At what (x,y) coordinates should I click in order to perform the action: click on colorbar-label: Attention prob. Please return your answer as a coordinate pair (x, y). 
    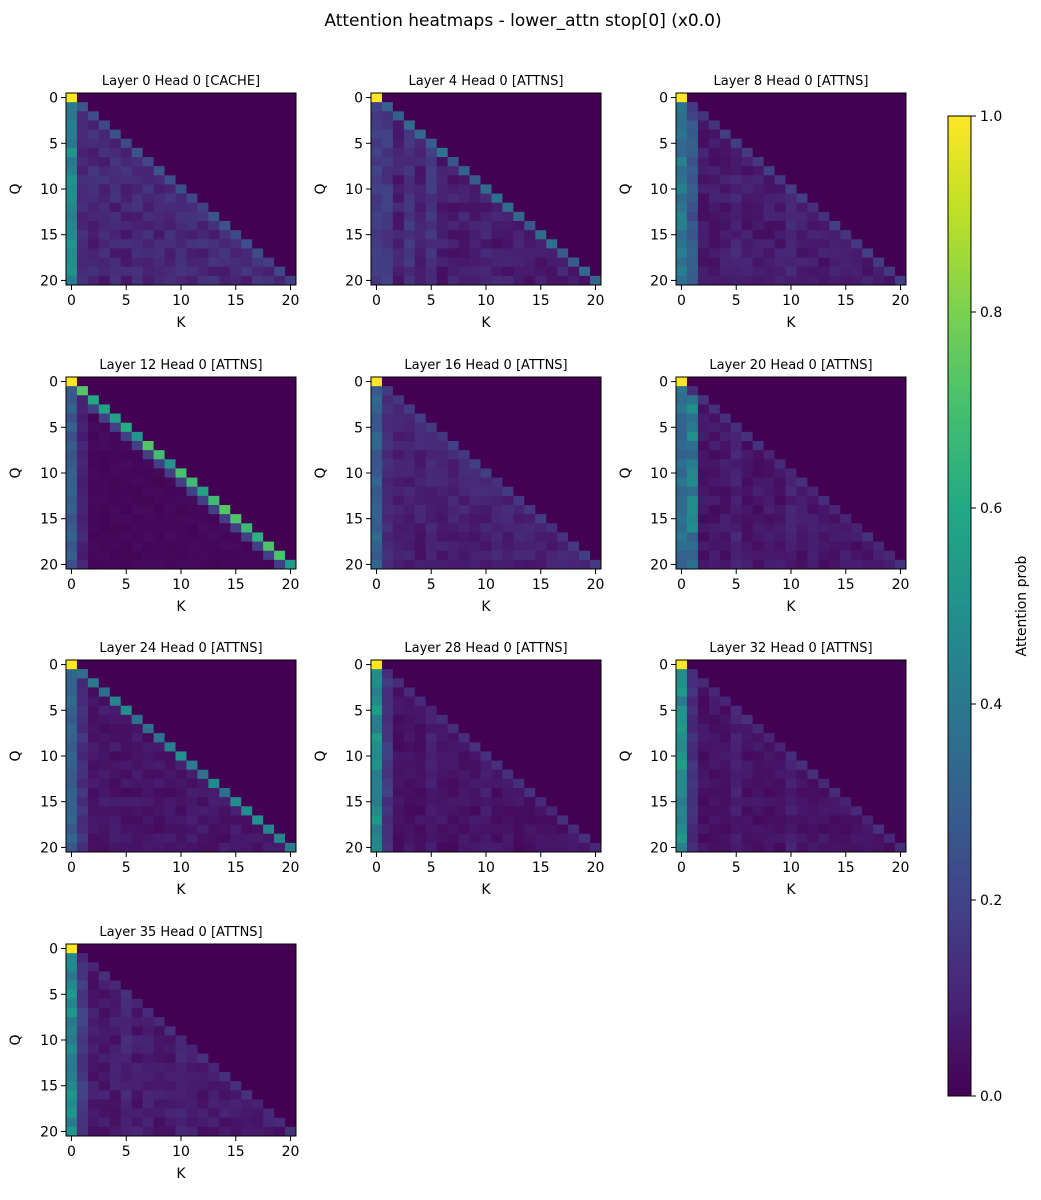
    Looking at the image, I should click on (1022, 605).